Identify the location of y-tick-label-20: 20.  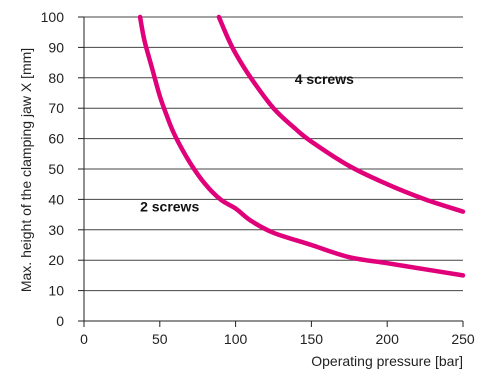
(56, 260).